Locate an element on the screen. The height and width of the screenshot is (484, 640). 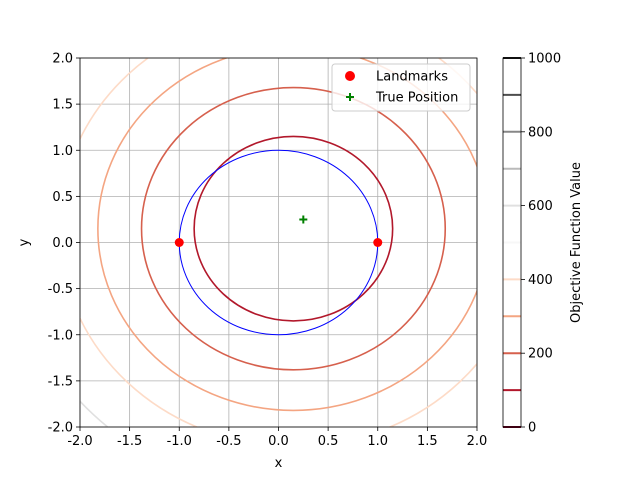
legend-box is located at coordinates (401, 87).